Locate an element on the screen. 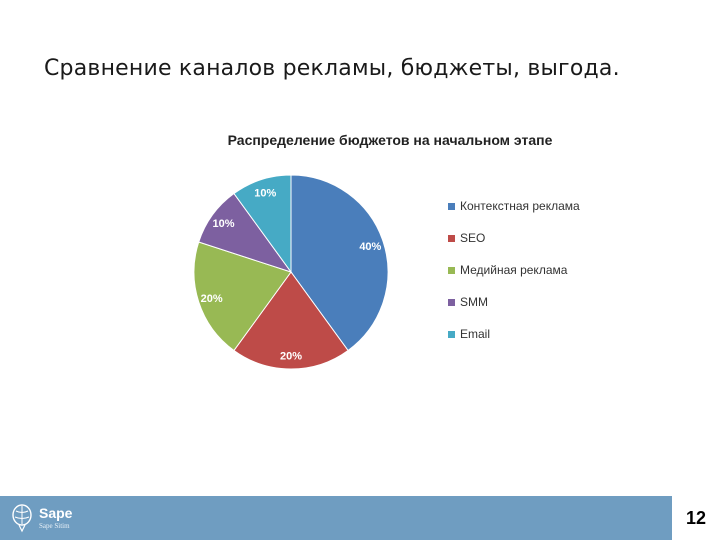 The image size is (720, 540). legend-label: Email is located at coordinates (475, 334).